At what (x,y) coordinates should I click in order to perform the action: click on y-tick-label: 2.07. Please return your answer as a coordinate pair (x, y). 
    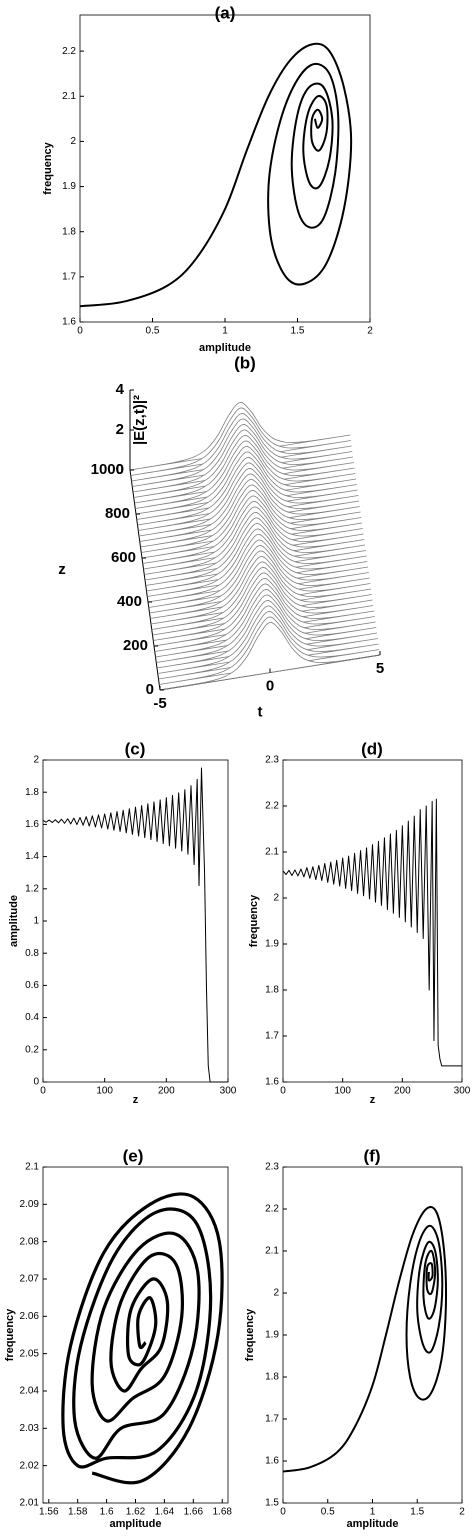
    Looking at the image, I should click on (30, 1279).